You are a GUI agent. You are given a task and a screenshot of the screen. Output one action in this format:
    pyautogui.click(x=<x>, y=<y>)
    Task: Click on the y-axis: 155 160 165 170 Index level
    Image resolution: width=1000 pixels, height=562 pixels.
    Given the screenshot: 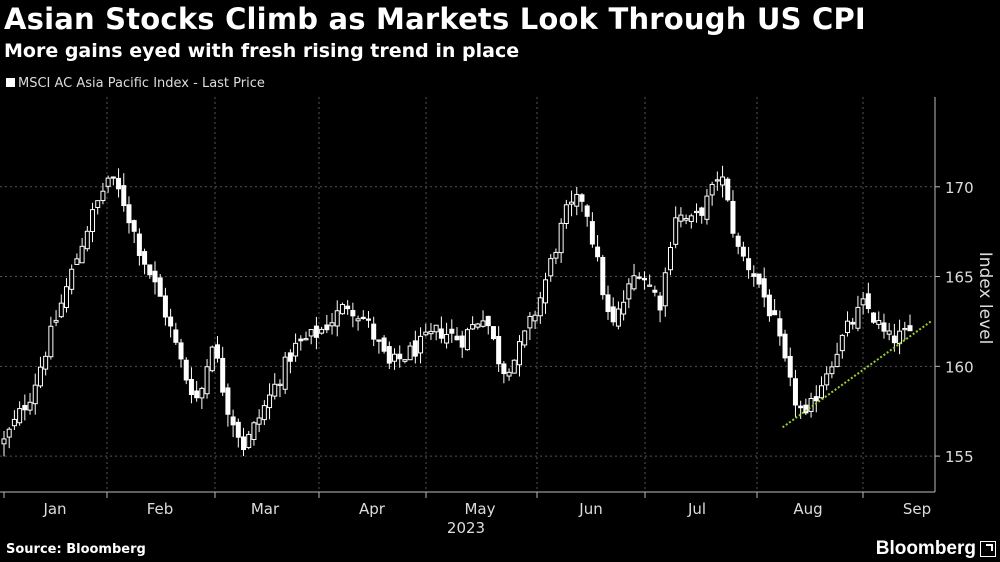 What is the action you would take?
    pyautogui.click(x=964, y=294)
    